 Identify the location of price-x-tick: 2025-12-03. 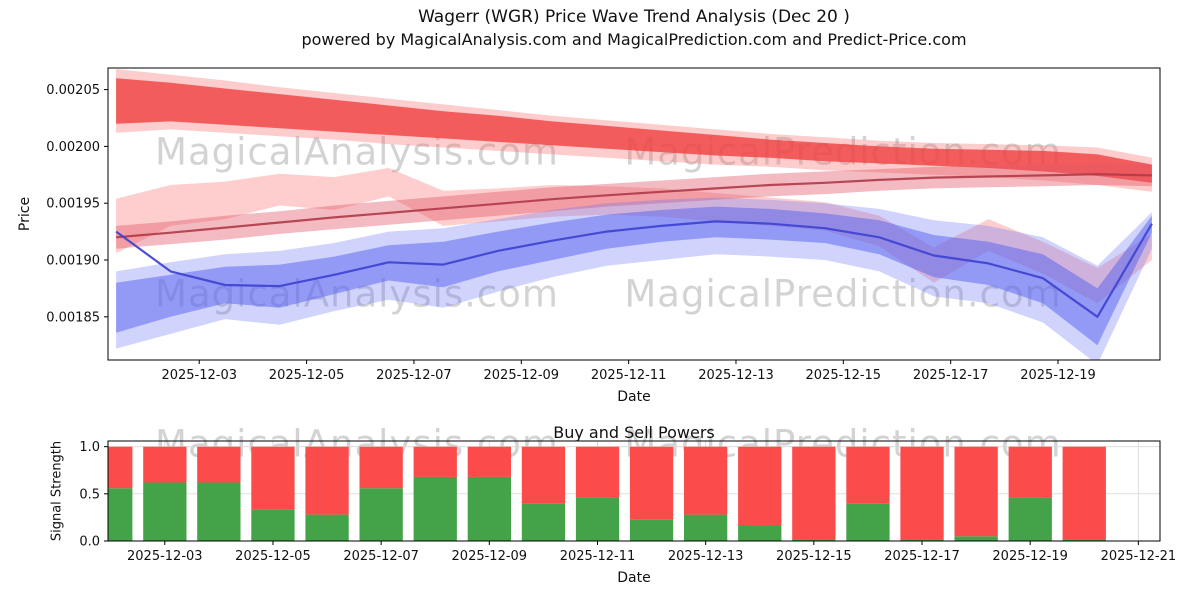
(199, 375).